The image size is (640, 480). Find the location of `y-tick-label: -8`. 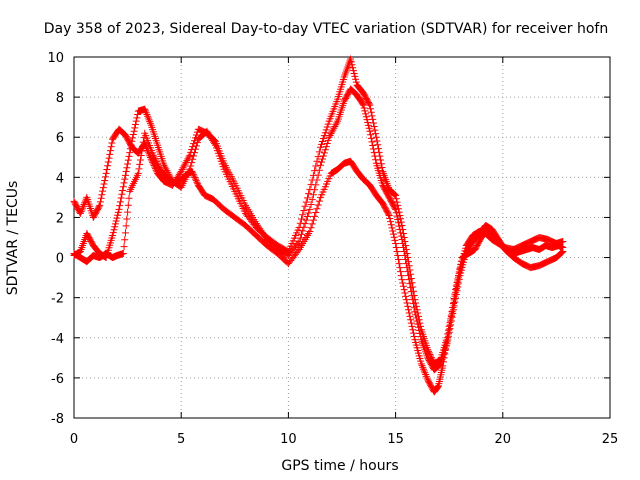

y-tick-label: -8 is located at coordinates (57, 419).